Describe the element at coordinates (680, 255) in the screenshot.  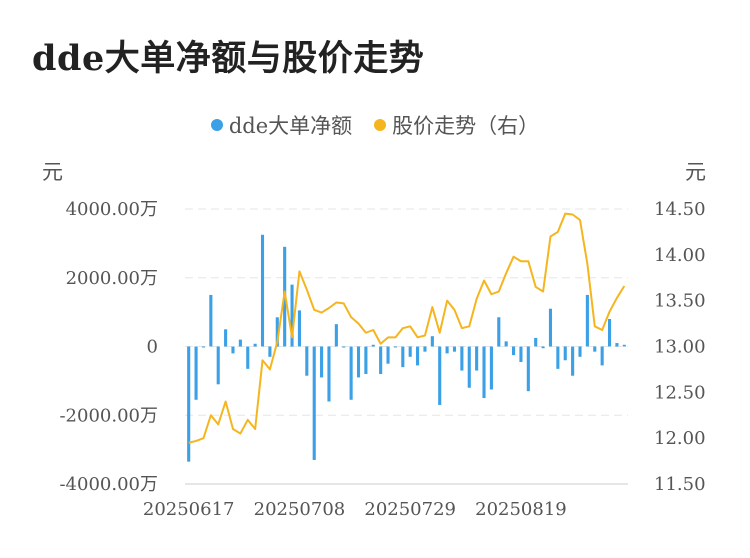
I see `right-tick-label: 14.00` at that location.